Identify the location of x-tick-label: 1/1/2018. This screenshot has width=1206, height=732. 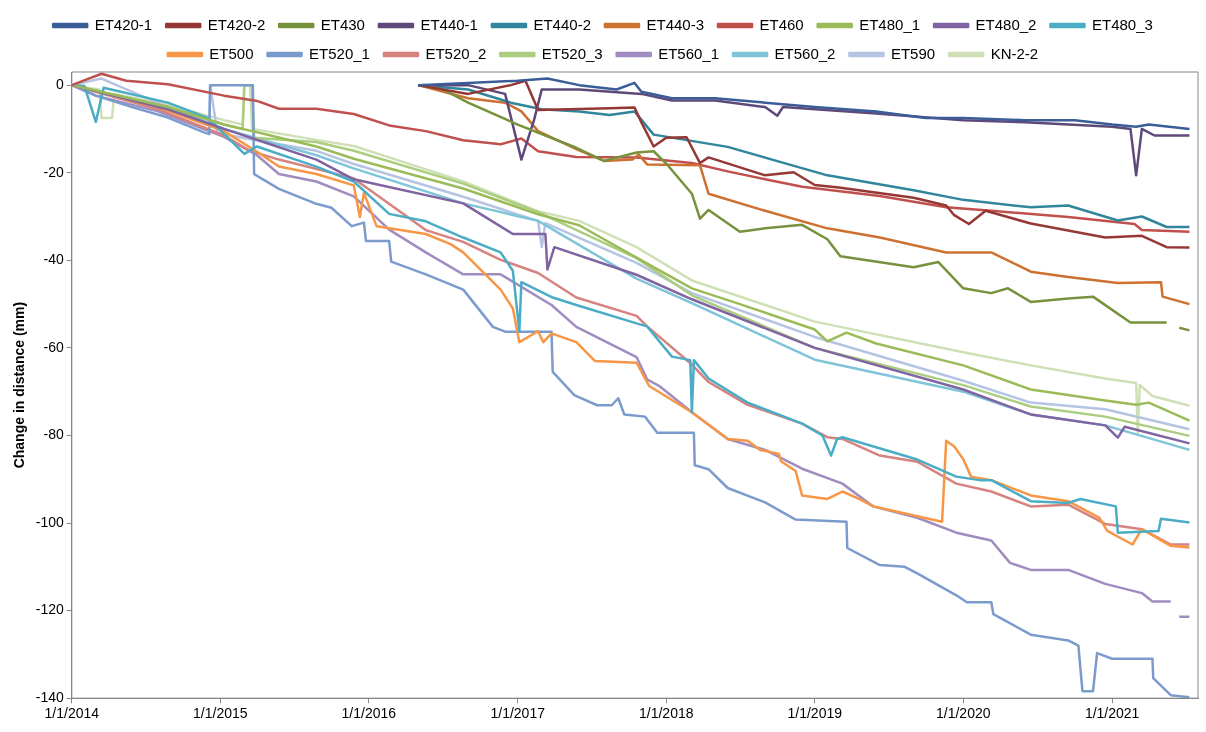
(666, 713).